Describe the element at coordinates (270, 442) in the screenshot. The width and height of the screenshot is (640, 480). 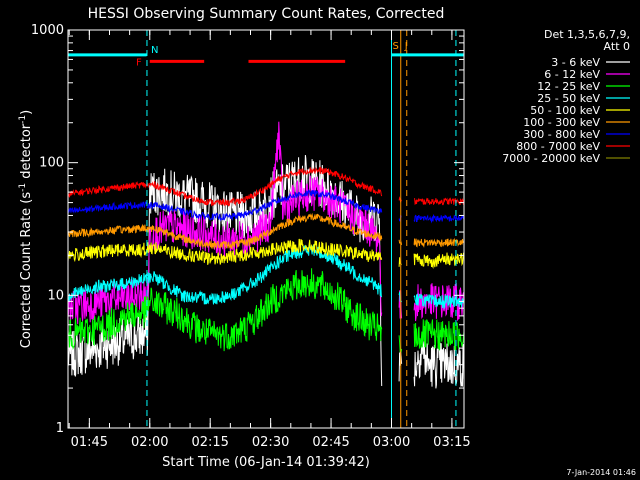
I see `x-tick-label: 02:30` at that location.